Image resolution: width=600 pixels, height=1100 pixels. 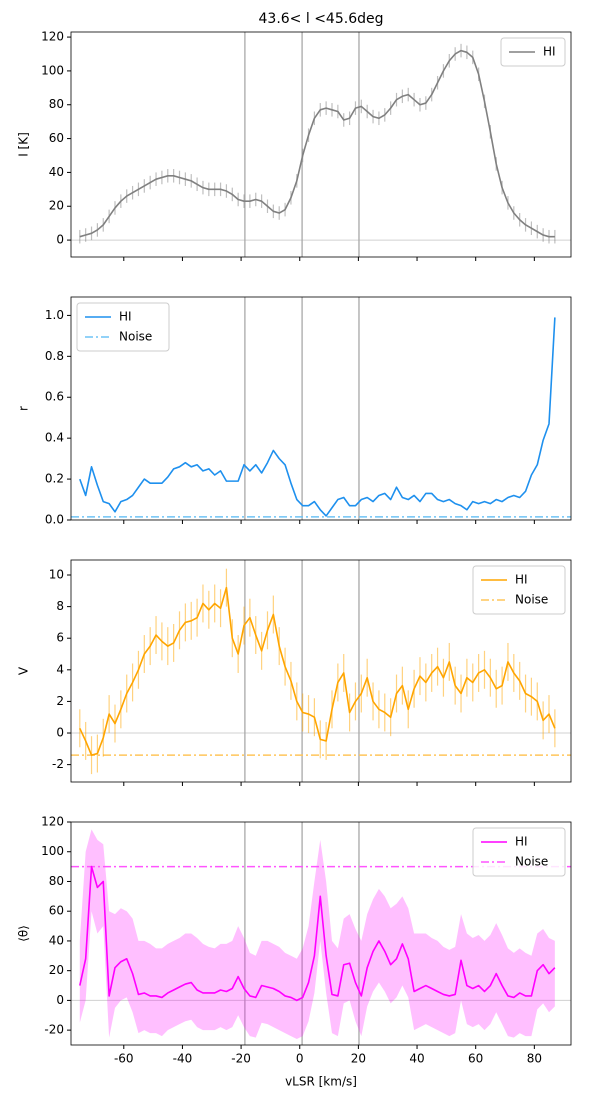 I want to click on x-tick-label: -60, so click(x=124, y=1059).